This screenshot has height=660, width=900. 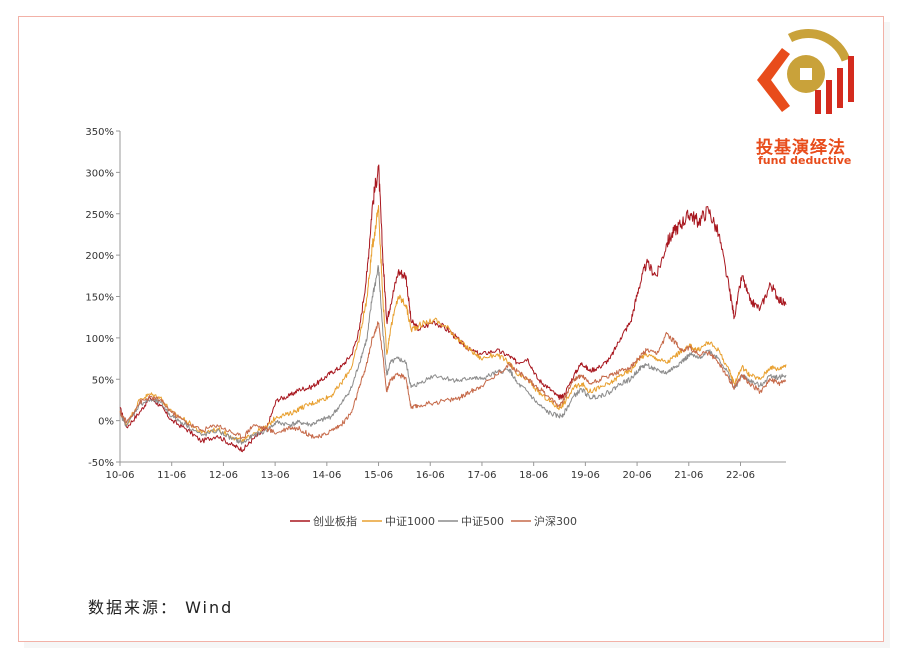 What do you see at coordinates (805, 160) in the screenshot?
I see `brand-name-en: fund deductive` at bounding box center [805, 160].